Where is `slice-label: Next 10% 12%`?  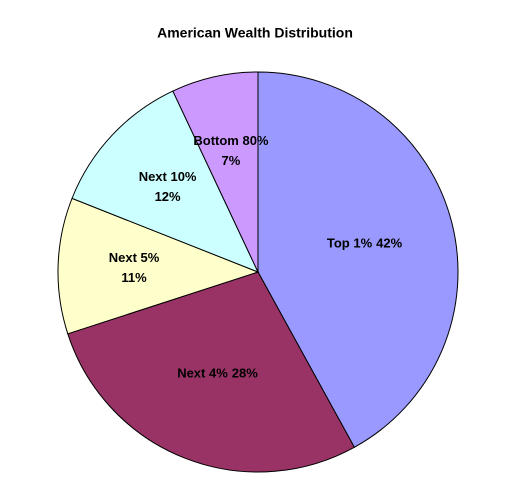
slice-label: Next 10% 12% is located at coordinates (168, 187).